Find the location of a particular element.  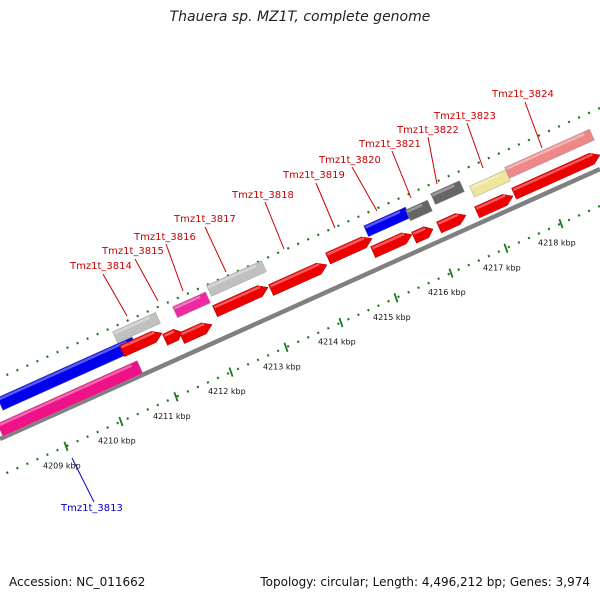

light-red-gene-block is located at coordinates (549, 153).